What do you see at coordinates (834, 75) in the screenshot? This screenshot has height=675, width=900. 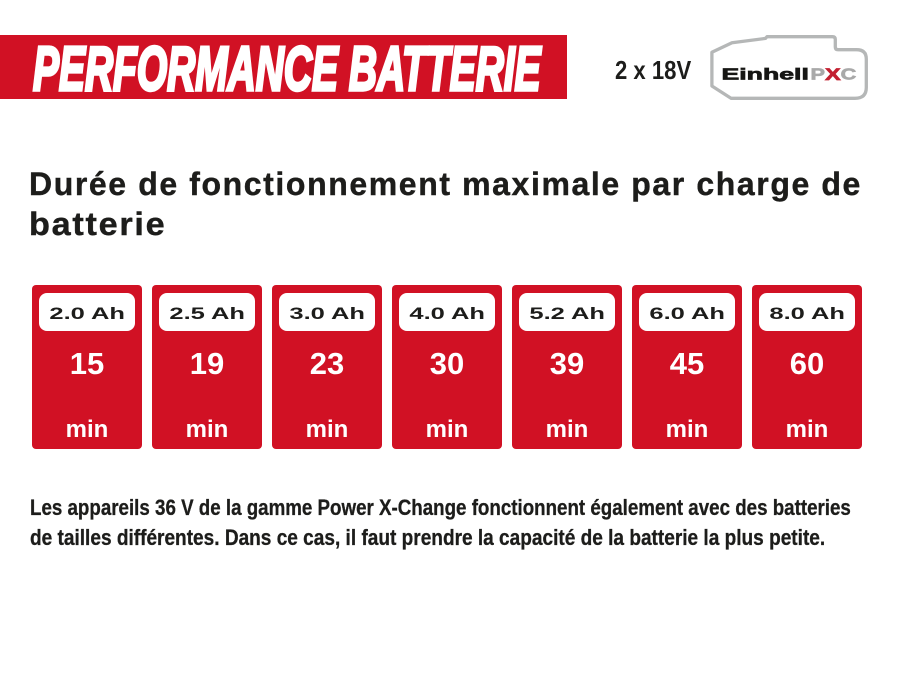 I see `svg-text: PXC` at bounding box center [834, 75].